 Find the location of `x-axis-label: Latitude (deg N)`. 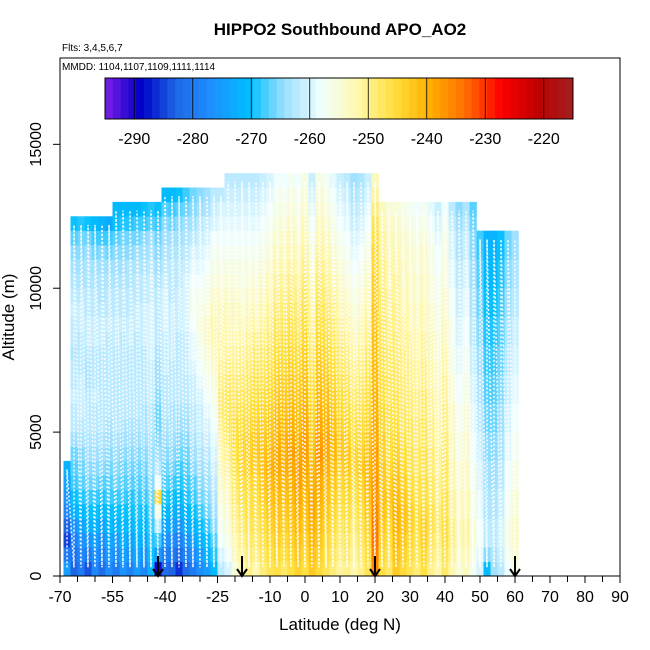

x-axis-label: Latitude (deg N) is located at coordinates (340, 624).